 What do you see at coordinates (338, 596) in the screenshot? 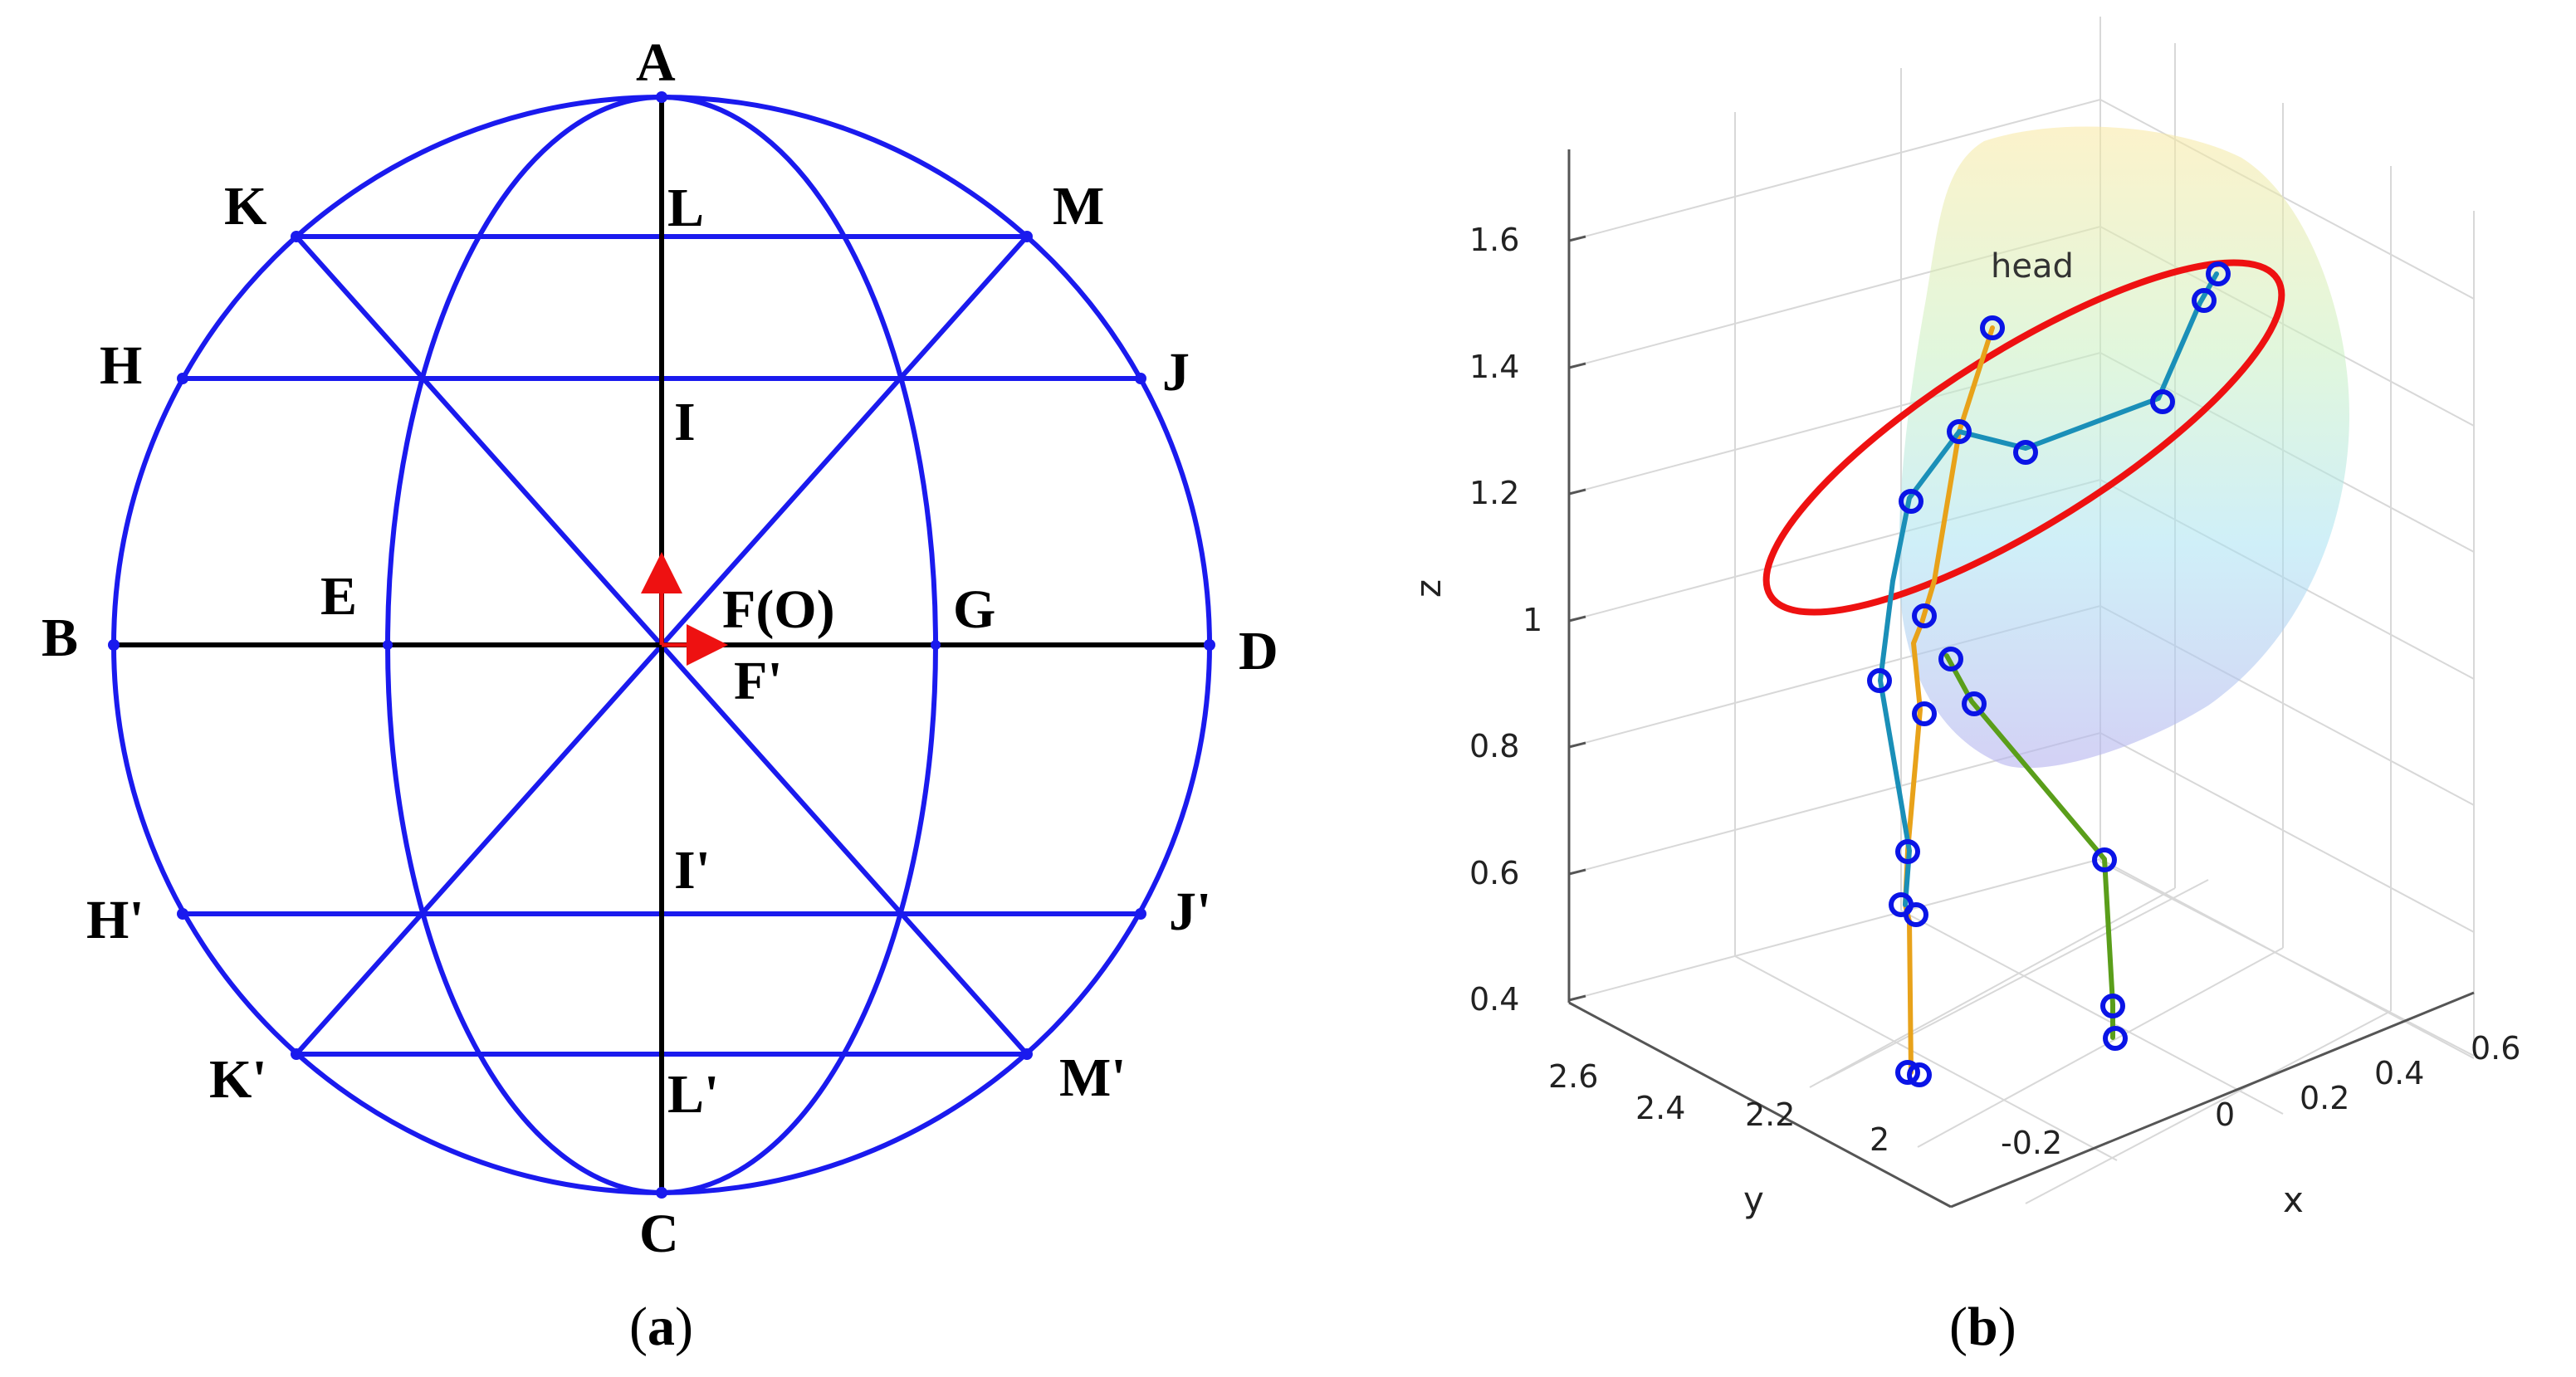
I see `label-e: E` at bounding box center [338, 596].